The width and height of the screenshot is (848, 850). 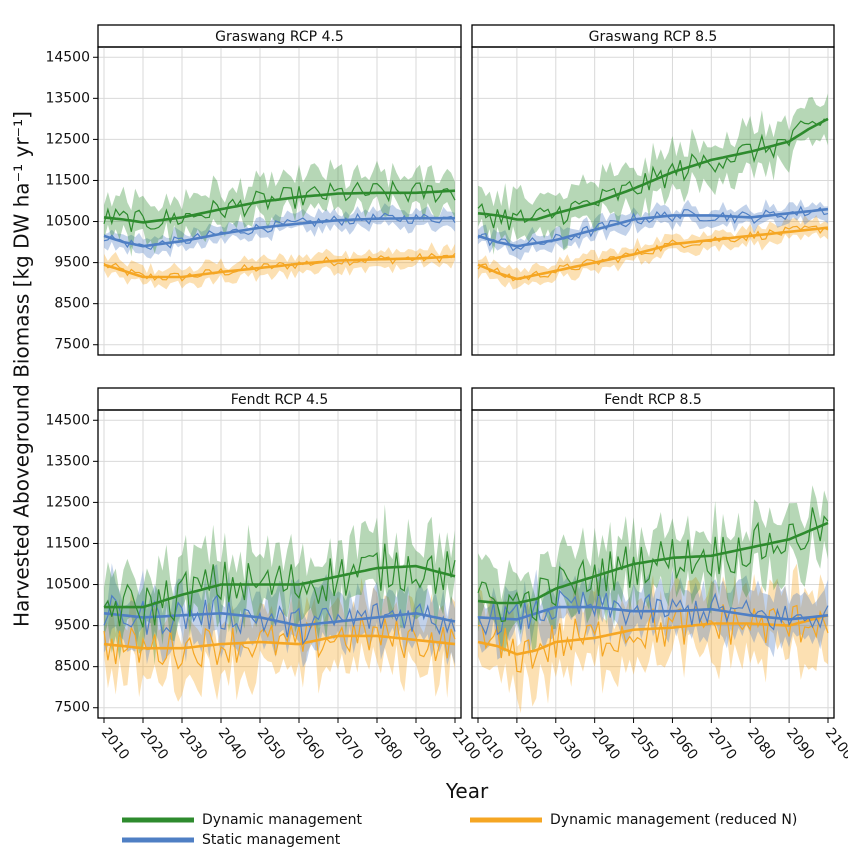 What do you see at coordinates (467, 791) in the screenshot?
I see `x-axis-title: Year` at bounding box center [467, 791].